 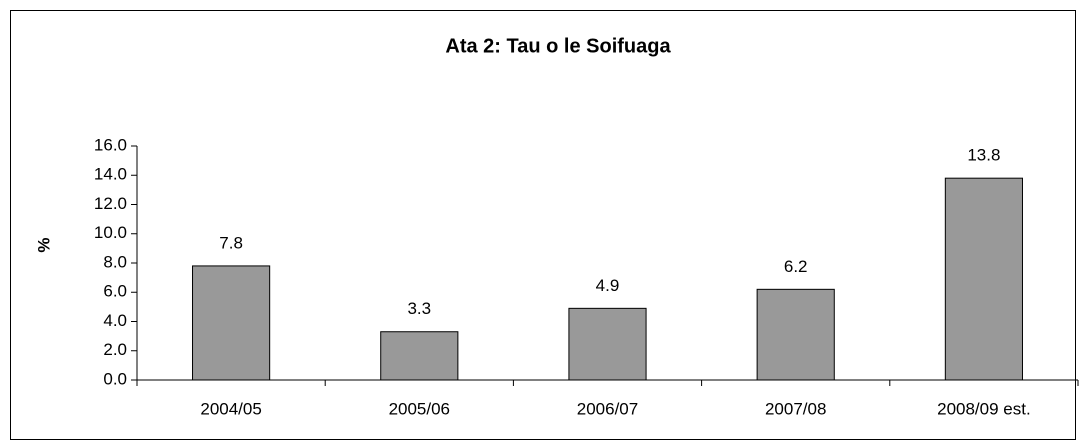 I want to click on y-tick-label: 16.0, so click(x=110, y=144).